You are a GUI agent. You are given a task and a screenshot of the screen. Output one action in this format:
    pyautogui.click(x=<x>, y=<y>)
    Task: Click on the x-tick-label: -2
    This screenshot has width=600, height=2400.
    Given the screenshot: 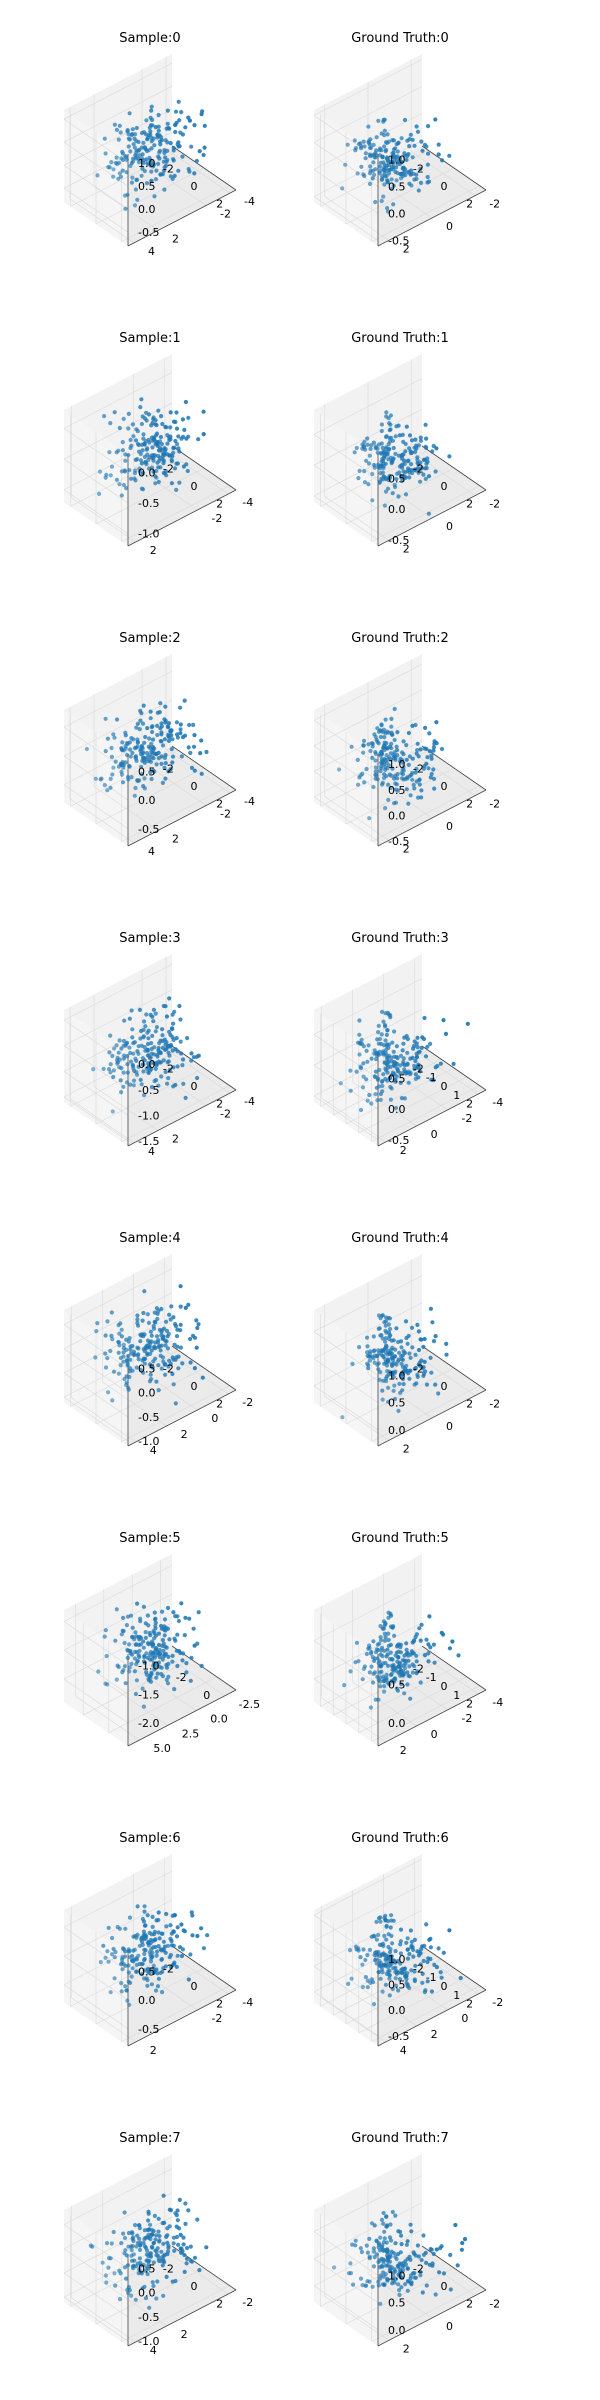 What is the action you would take?
    pyautogui.click(x=168, y=468)
    